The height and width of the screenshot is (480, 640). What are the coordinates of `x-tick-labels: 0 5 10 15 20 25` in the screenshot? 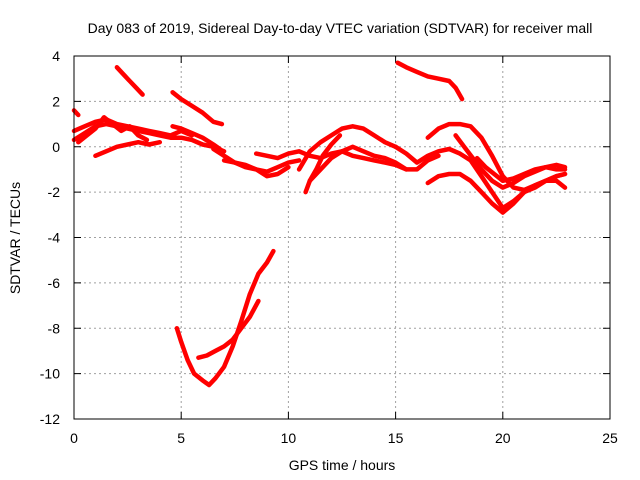 It's located at (344, 438).